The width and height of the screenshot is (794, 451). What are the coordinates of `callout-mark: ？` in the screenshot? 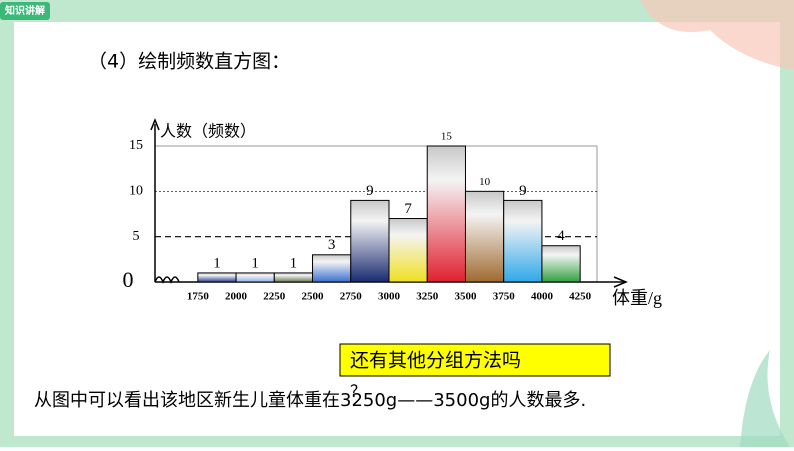 It's located at (358, 391).